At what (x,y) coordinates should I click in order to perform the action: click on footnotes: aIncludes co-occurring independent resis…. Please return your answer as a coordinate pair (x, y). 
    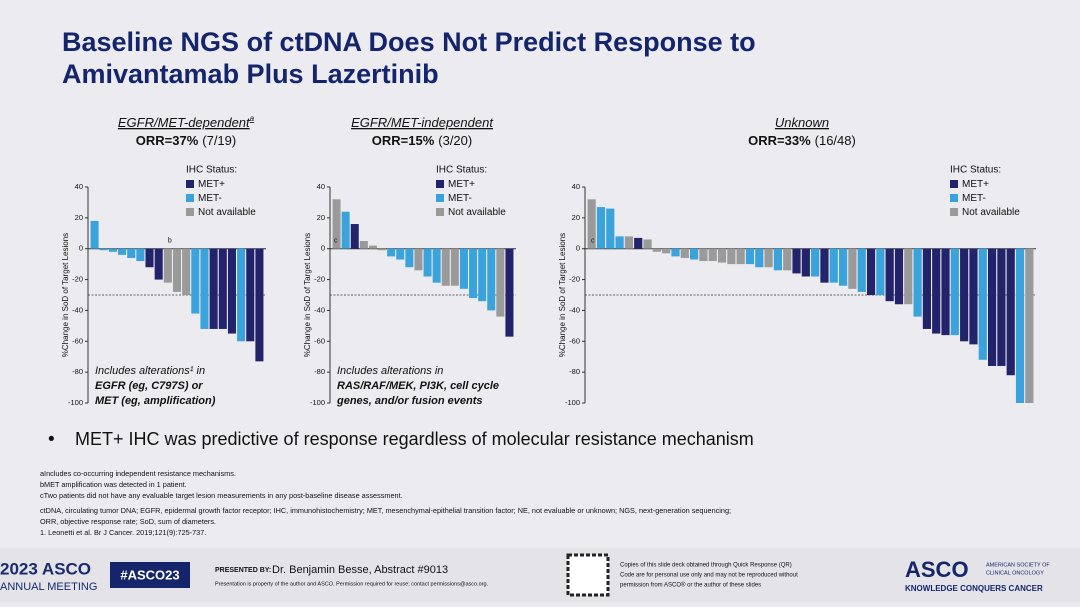
    Looking at the image, I should click on (385, 503).